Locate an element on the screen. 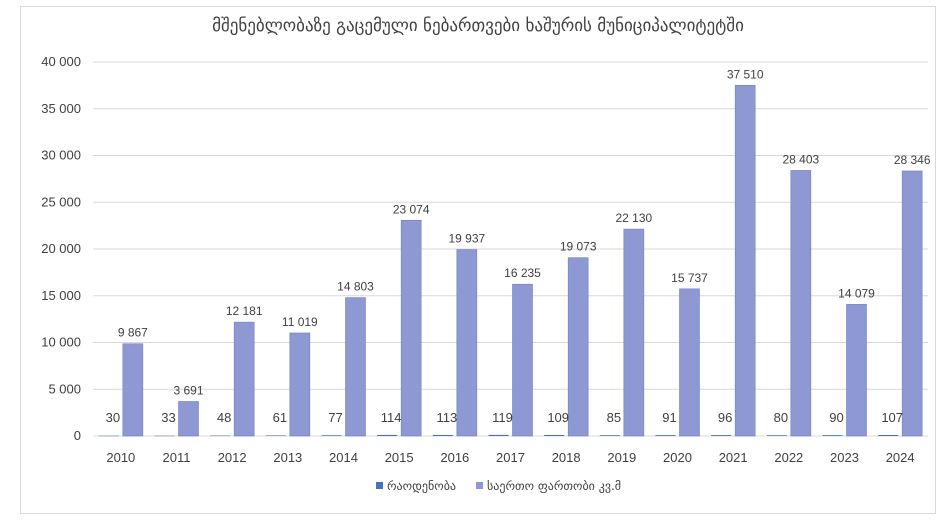 The width and height of the screenshot is (944, 521). x-tick-label: 2014 is located at coordinates (343, 457).